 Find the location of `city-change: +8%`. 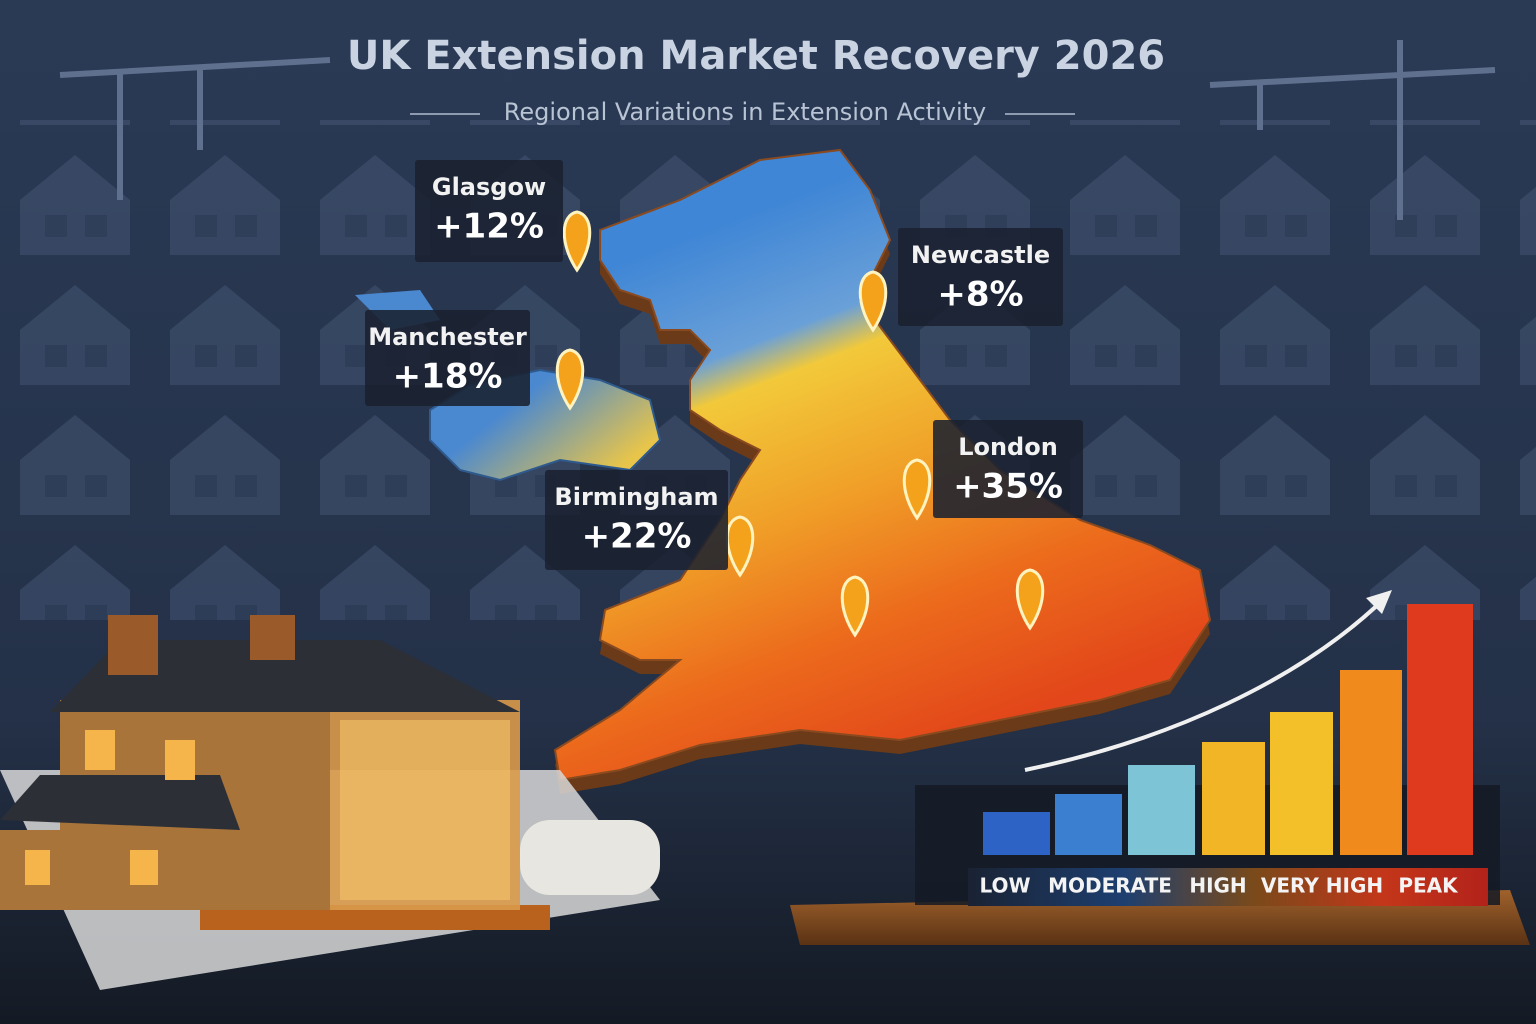

city-change: +8% is located at coordinates (980, 295).